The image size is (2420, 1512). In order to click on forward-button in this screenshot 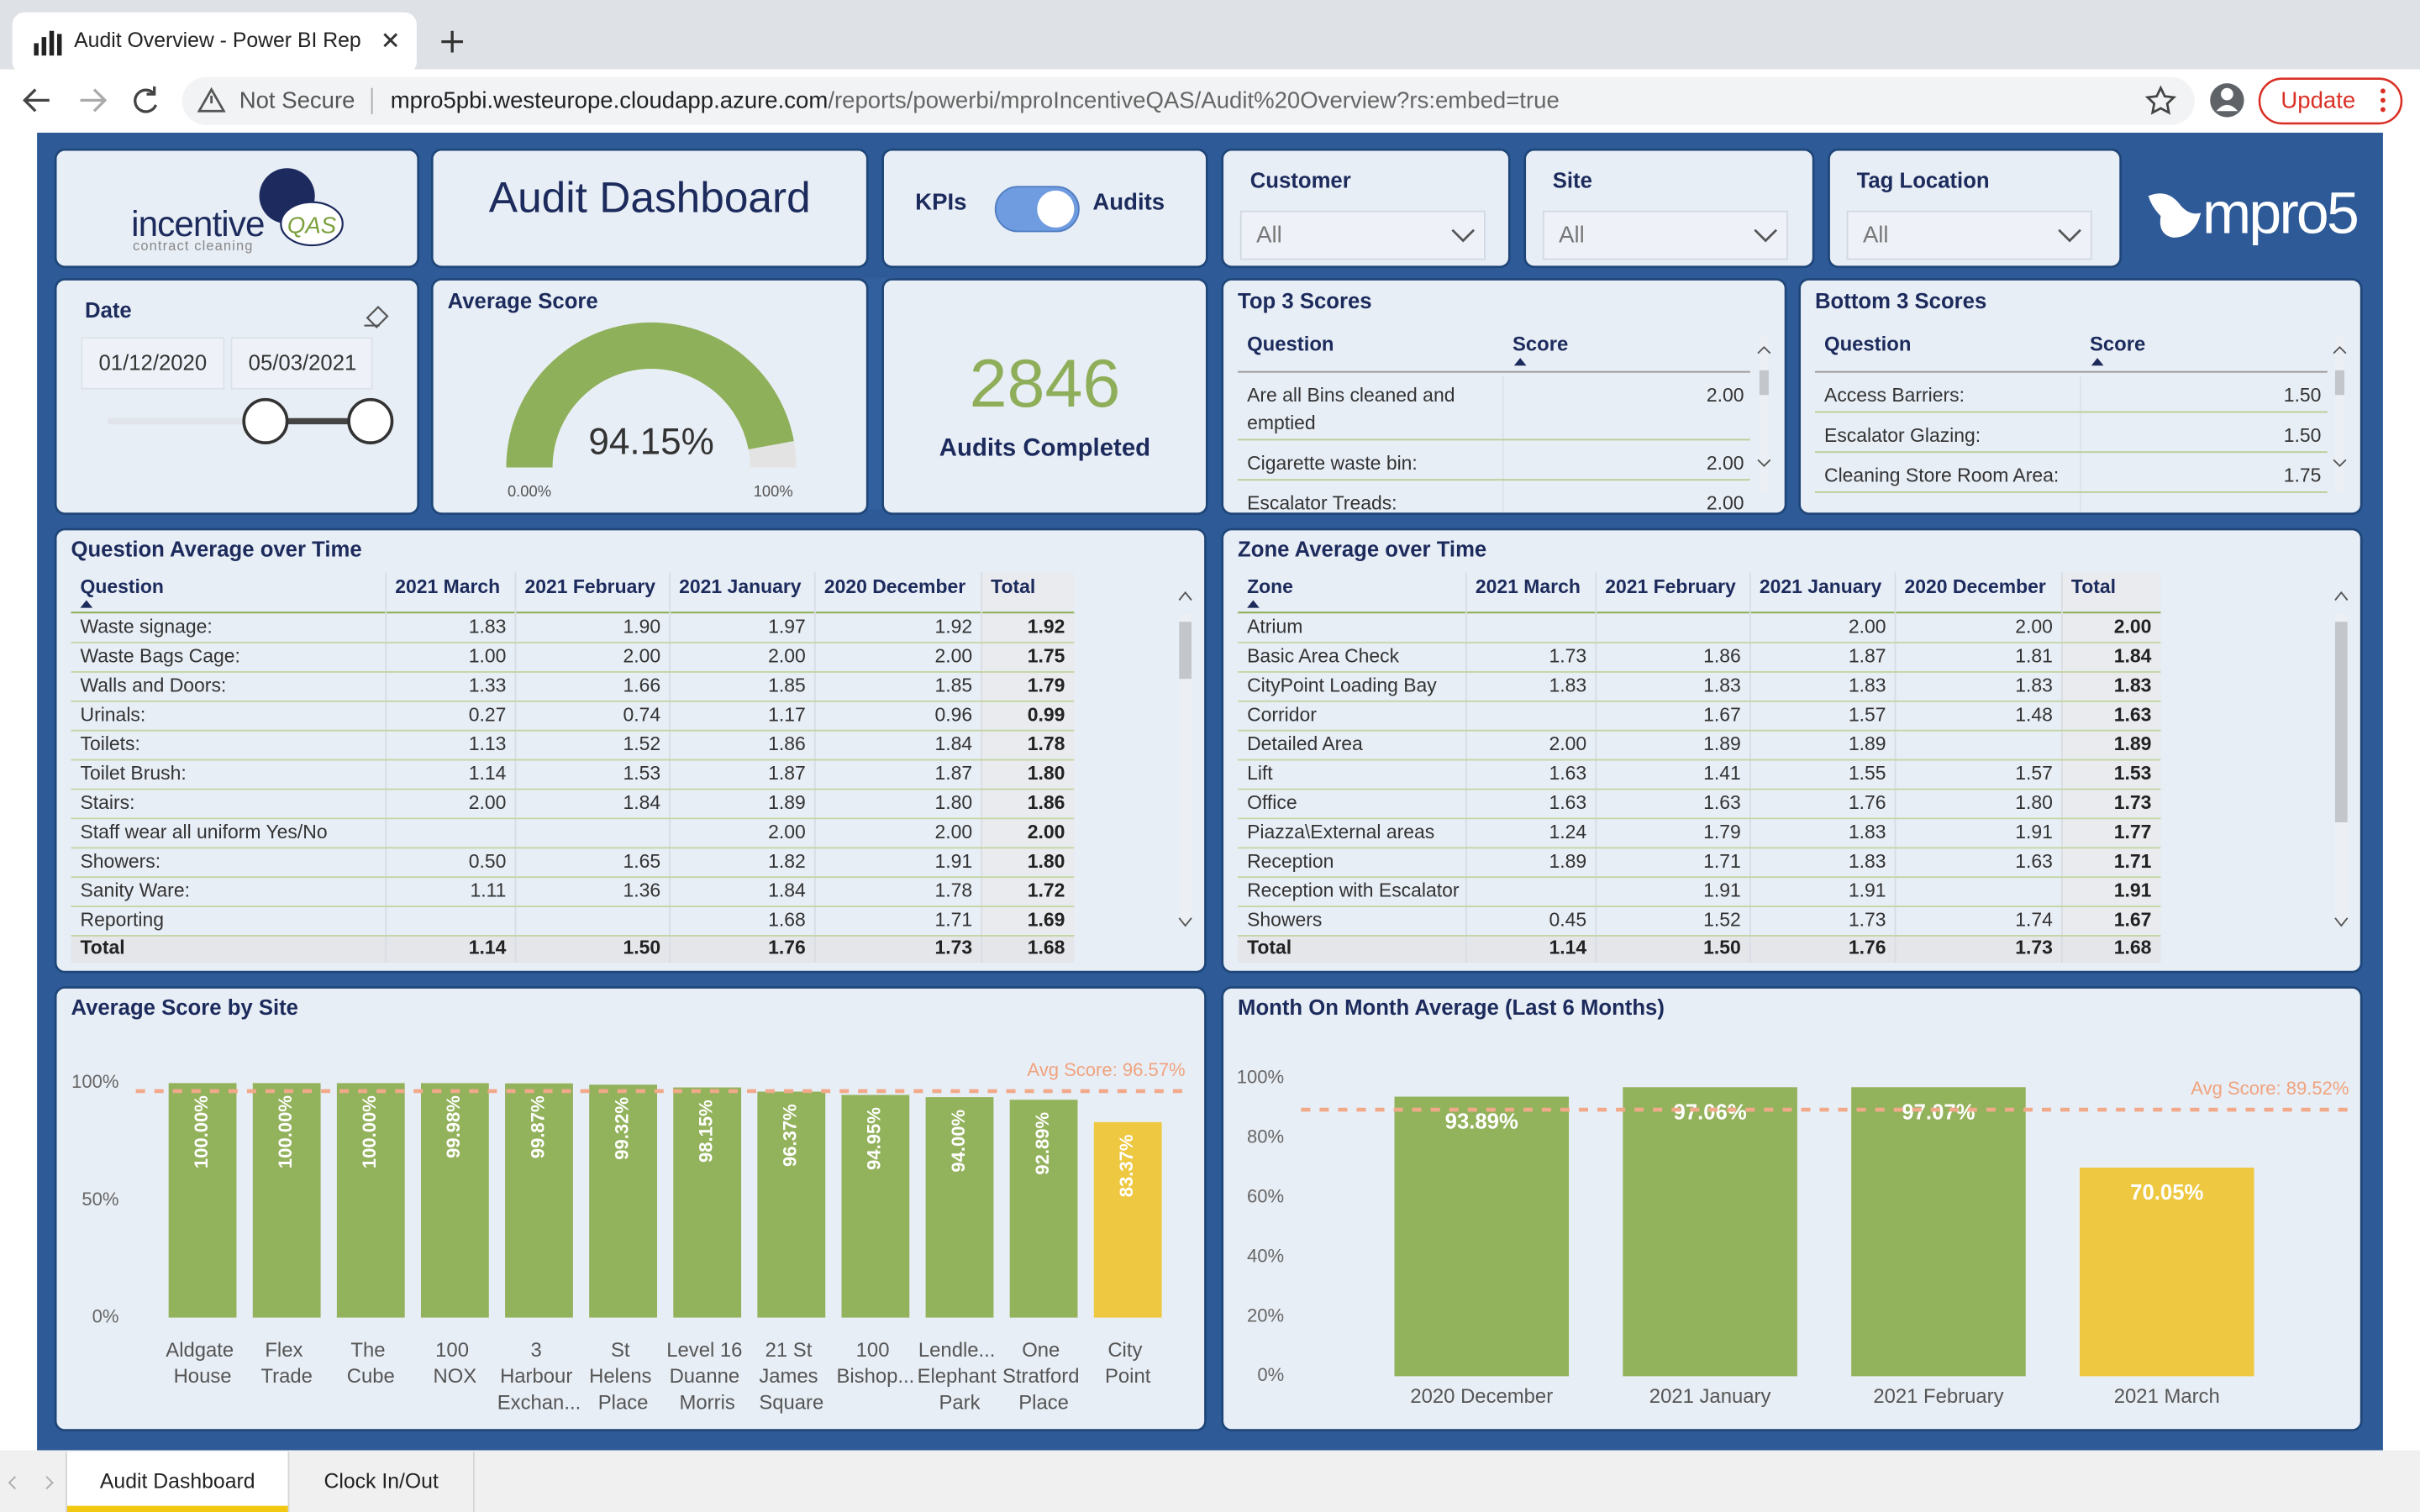, I will do `click(94, 100)`.